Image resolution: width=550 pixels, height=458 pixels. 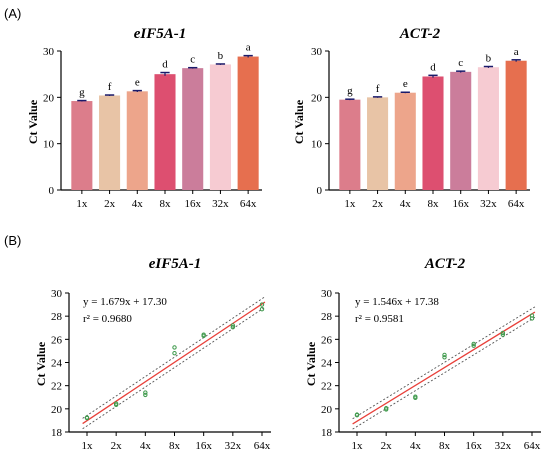 What do you see at coordinates (165, 132) in the screenshot?
I see `bar-8x` at bounding box center [165, 132].